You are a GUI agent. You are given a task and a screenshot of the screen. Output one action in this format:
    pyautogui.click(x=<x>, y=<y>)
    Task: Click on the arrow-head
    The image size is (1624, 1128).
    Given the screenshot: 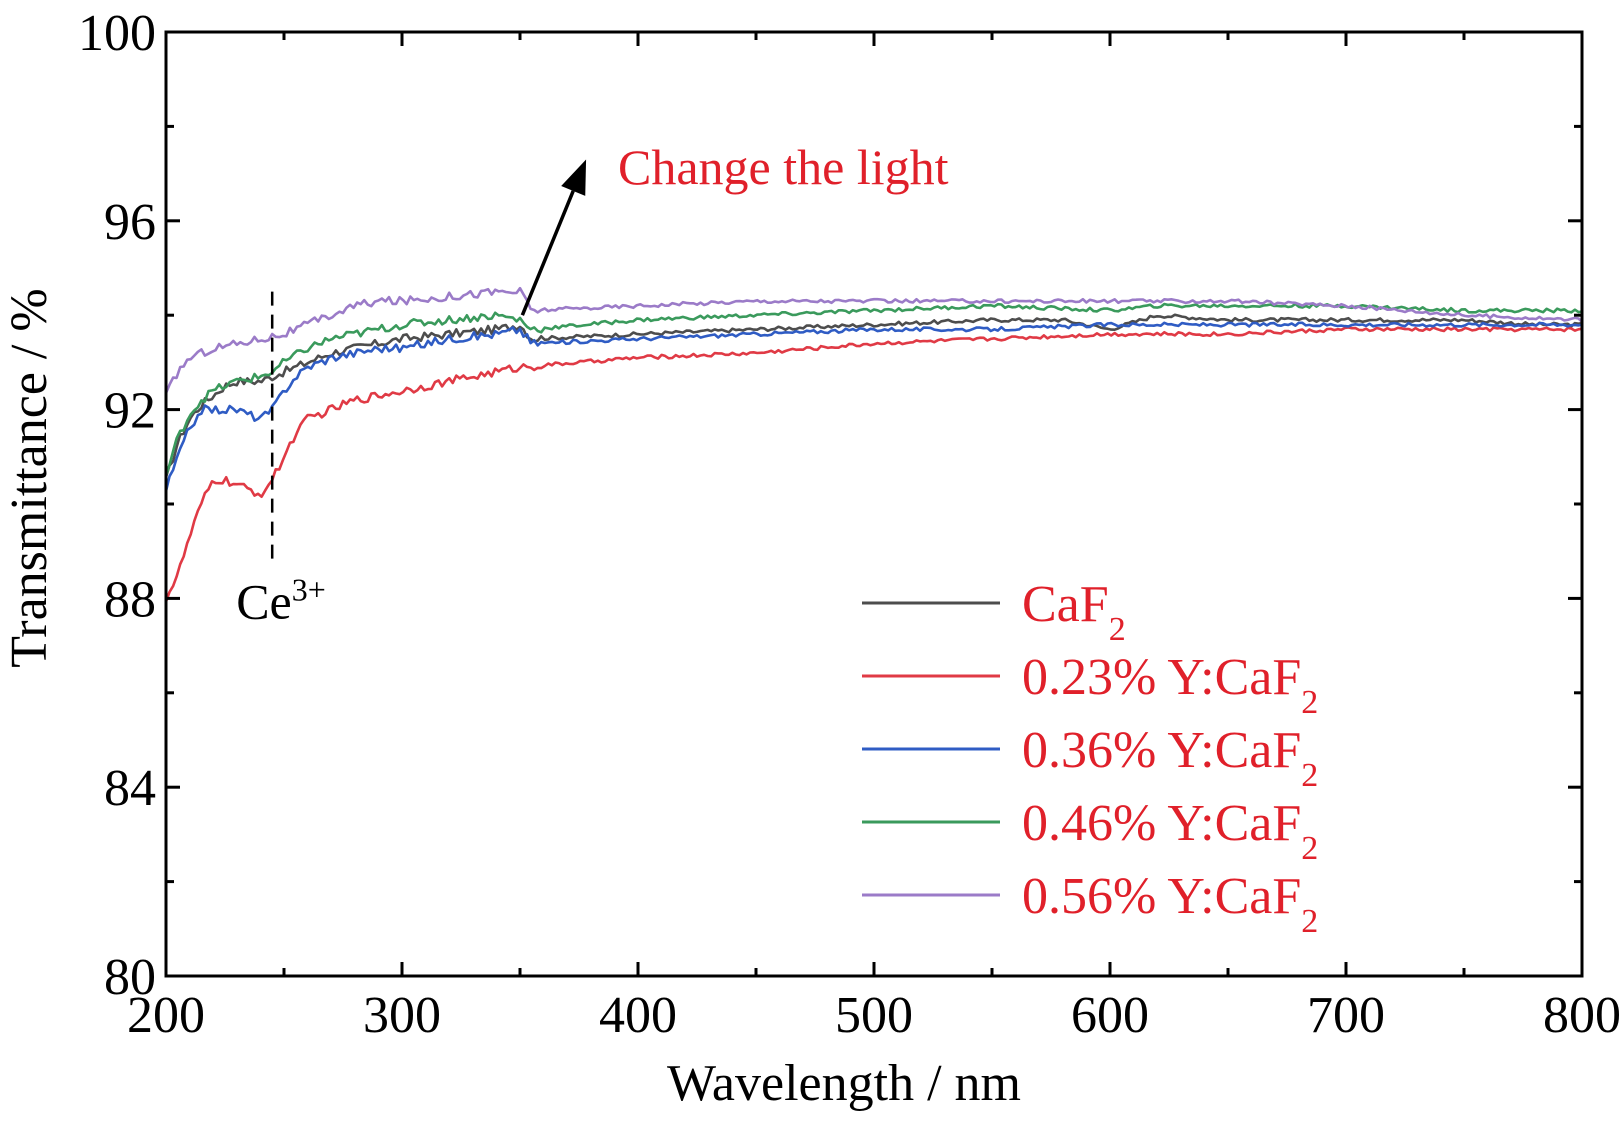 What is the action you would take?
    pyautogui.click(x=574, y=177)
    